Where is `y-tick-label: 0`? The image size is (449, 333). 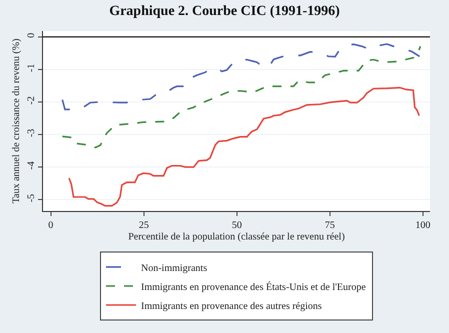
y-tick-label: 0 is located at coordinates (31, 35).